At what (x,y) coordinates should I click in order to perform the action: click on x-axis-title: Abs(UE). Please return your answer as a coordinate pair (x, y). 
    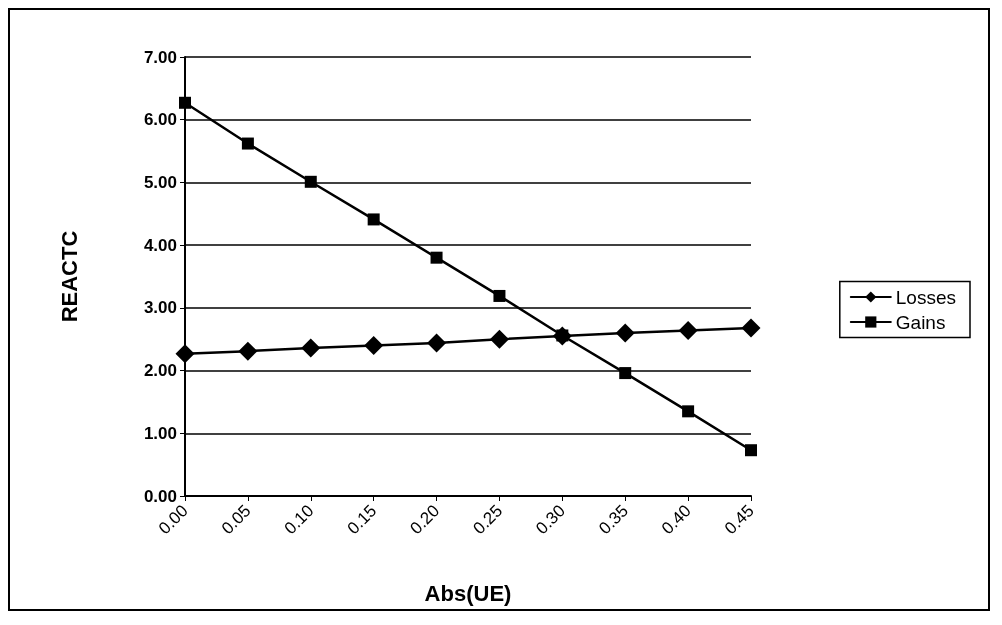
    Looking at the image, I should click on (468, 593).